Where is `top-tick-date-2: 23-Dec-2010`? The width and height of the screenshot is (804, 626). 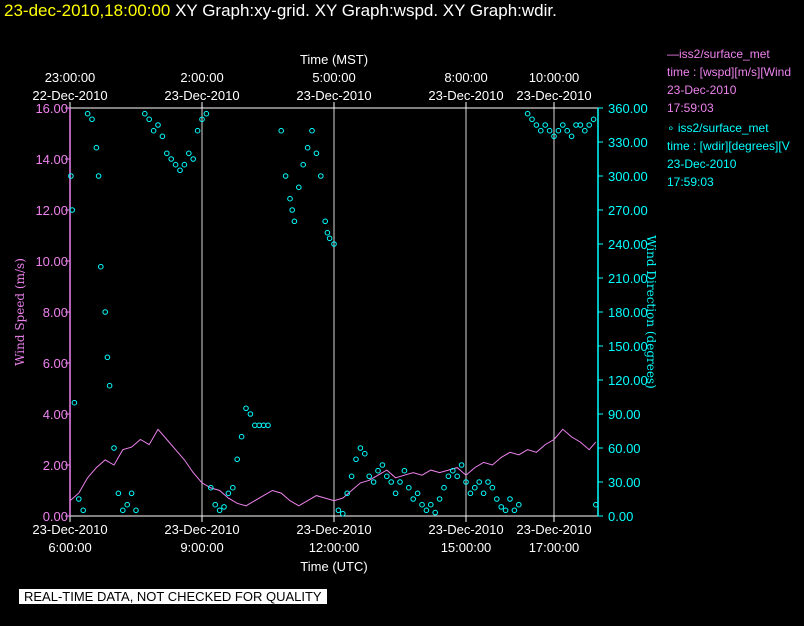
top-tick-date-2: 23-Dec-2010 is located at coordinates (333, 95).